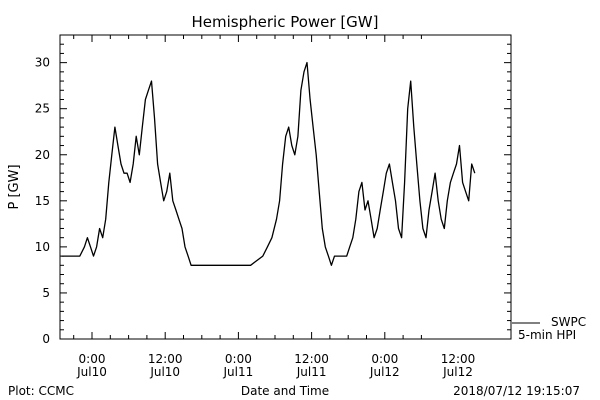 This screenshot has height=400, width=600. What do you see at coordinates (42, 201) in the screenshot?
I see `y-tick-label: 15` at bounding box center [42, 201].